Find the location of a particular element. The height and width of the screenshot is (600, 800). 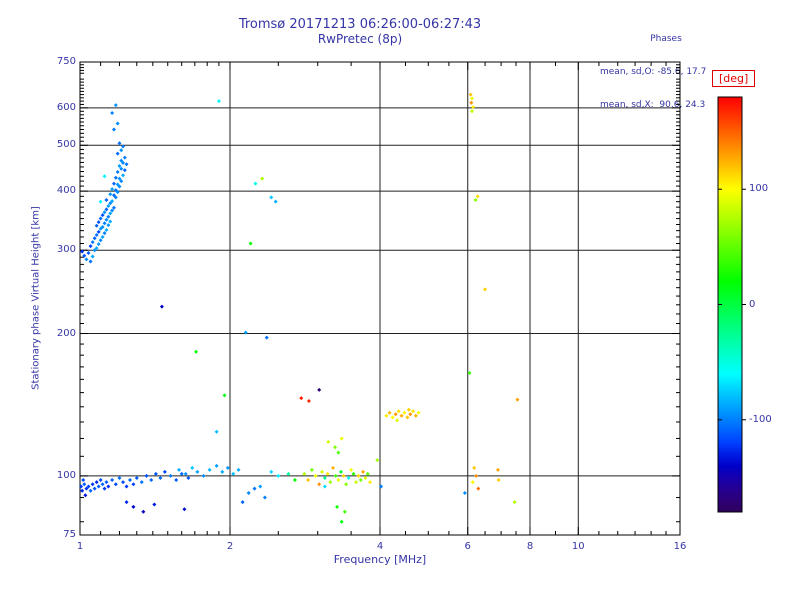

phase-stats-o-mode: mean, sd,O: -85.6, 17.7 is located at coordinates (653, 72).